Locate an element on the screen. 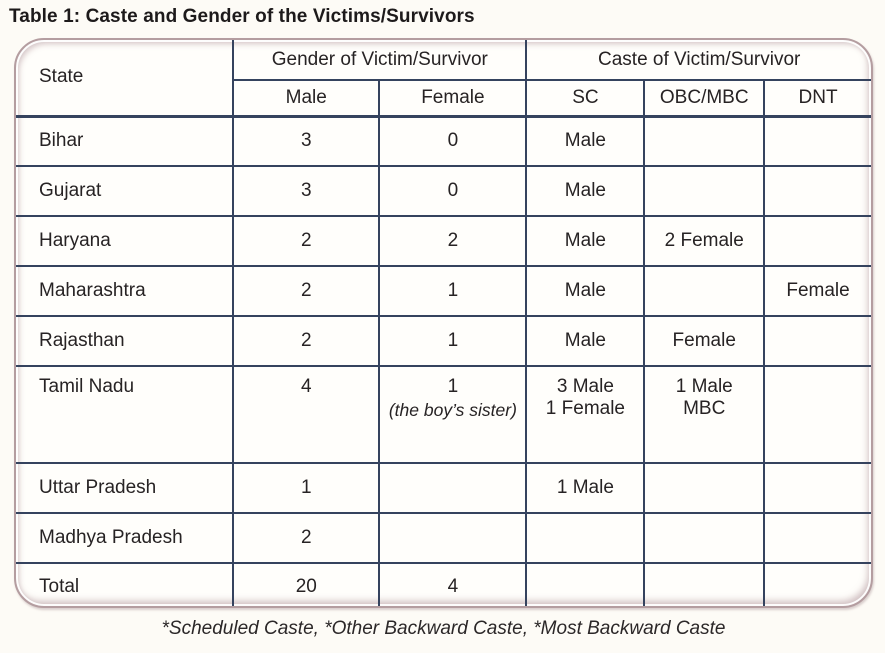 This screenshot has height=653, width=885. female-count: 2 is located at coordinates (453, 240).